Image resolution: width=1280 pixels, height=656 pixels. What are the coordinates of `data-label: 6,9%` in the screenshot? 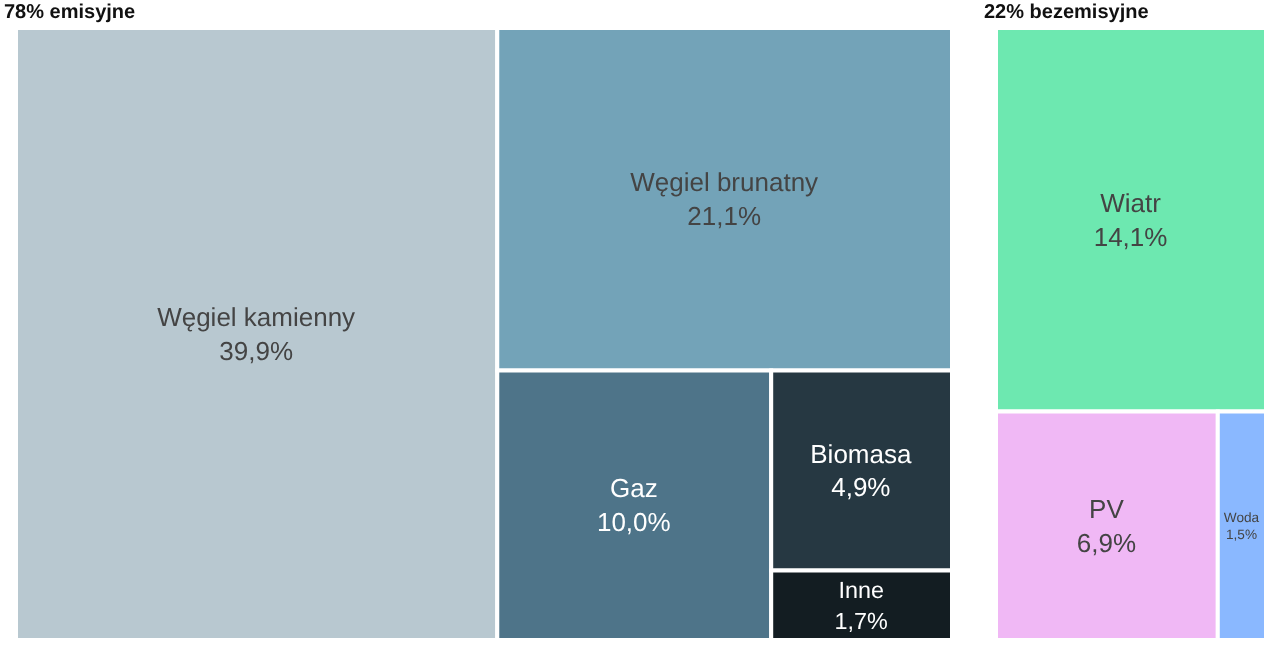 It's located at (1106, 542).